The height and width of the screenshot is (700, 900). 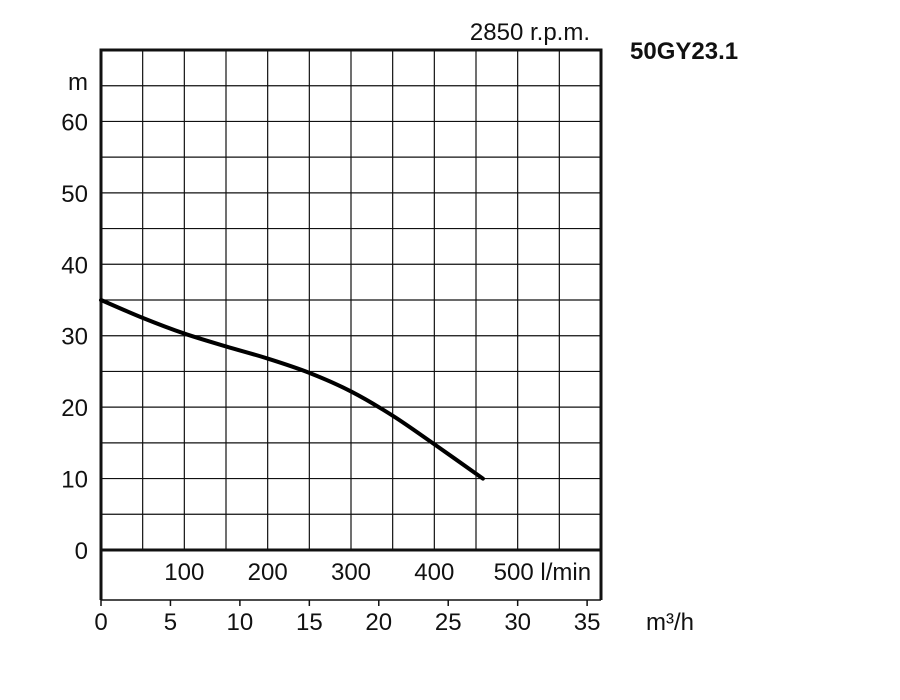 What do you see at coordinates (268, 572) in the screenshot?
I see `x-tick-label-lmin: 200` at bounding box center [268, 572].